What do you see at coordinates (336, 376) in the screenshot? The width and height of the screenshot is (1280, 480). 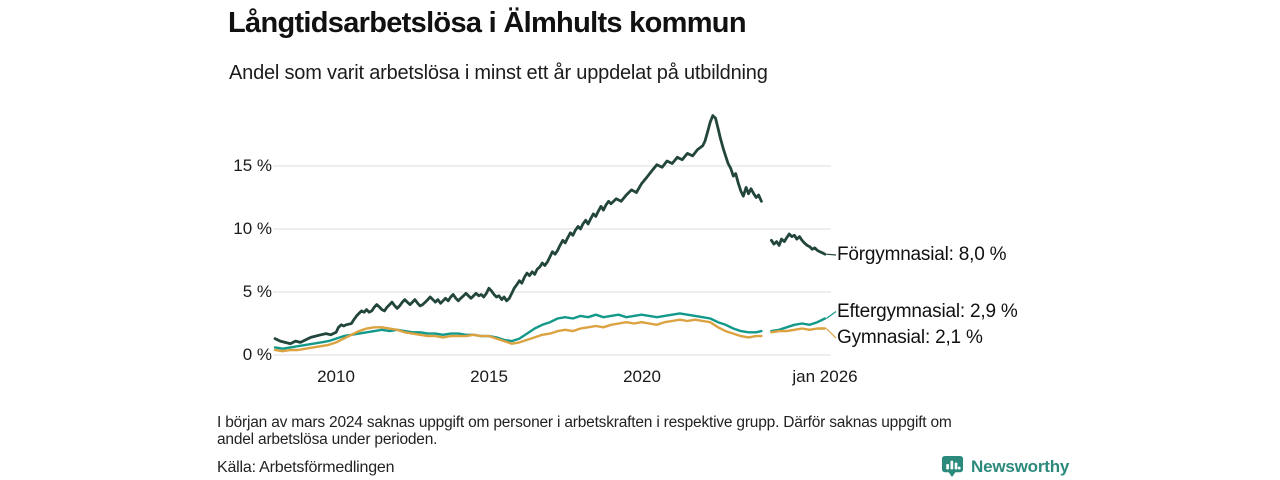 I see `x-axis-tick-2010: 2010` at bounding box center [336, 376].